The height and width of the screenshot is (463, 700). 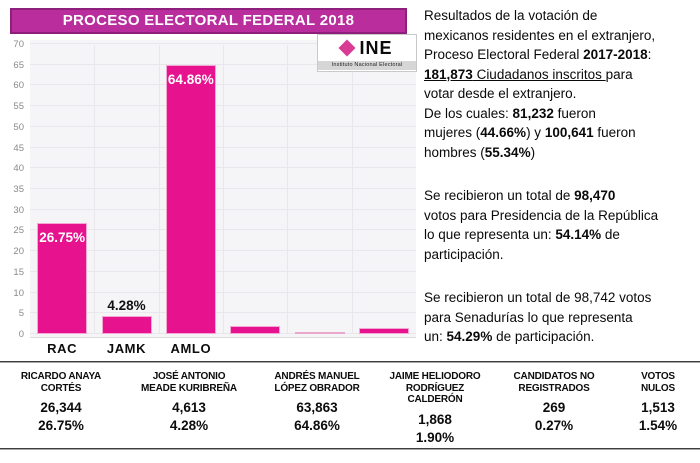 I want to click on ine-logo: INE Instituto Nacional Electoral, so click(x=367, y=53).